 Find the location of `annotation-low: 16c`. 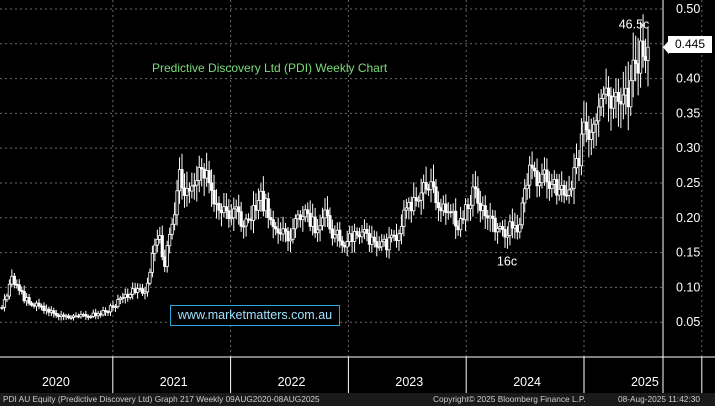

annotation-low: 16c is located at coordinates (507, 262).